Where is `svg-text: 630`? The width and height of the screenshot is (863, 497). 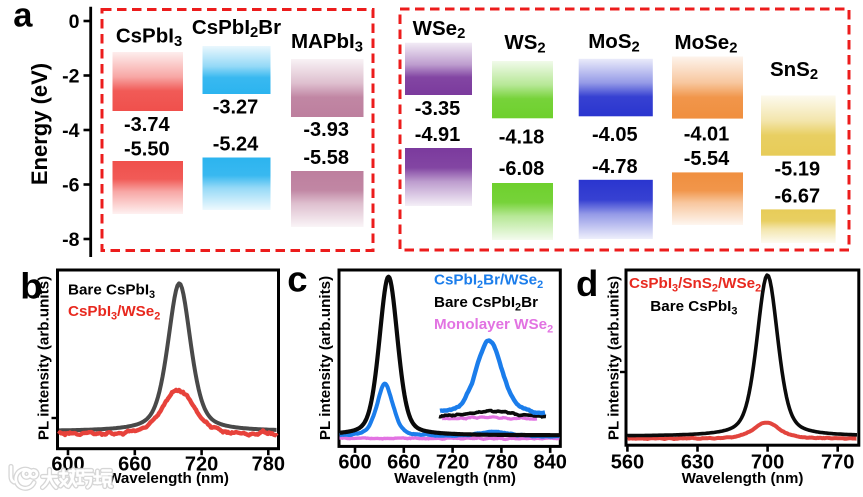
svg-text: 630 is located at coordinates (697, 462).